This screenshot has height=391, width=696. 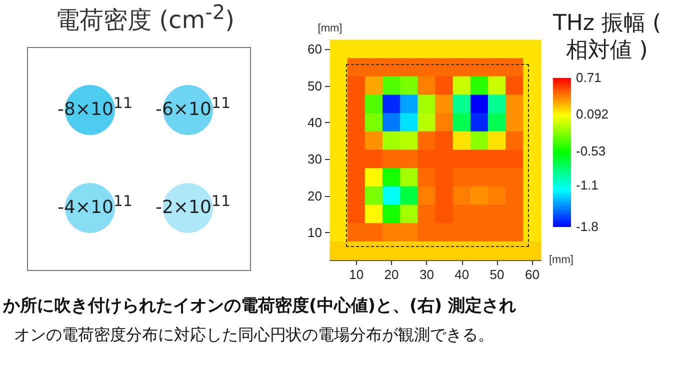 I want to click on x-tick-label: 60, so click(x=532, y=274).